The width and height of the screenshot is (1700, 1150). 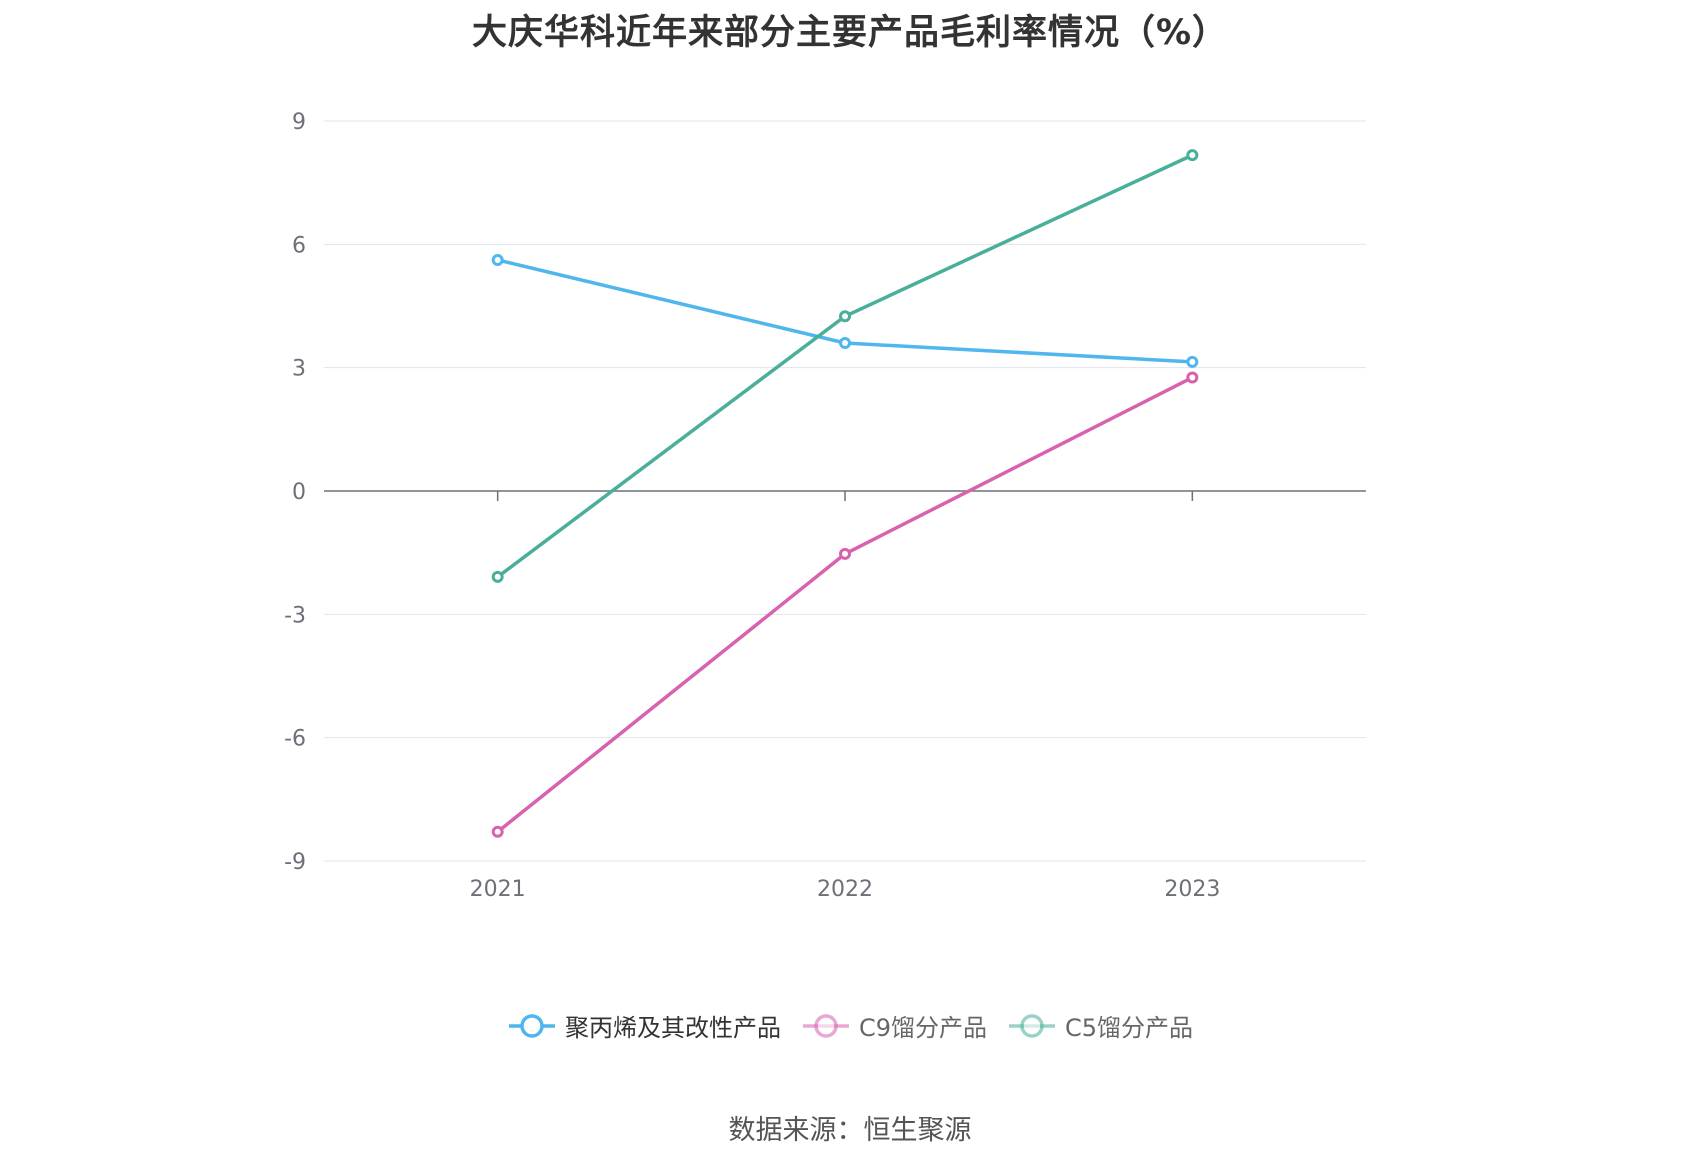 I want to click on legend-item: 聚丙烯及其改性产品, so click(x=644, y=1025).